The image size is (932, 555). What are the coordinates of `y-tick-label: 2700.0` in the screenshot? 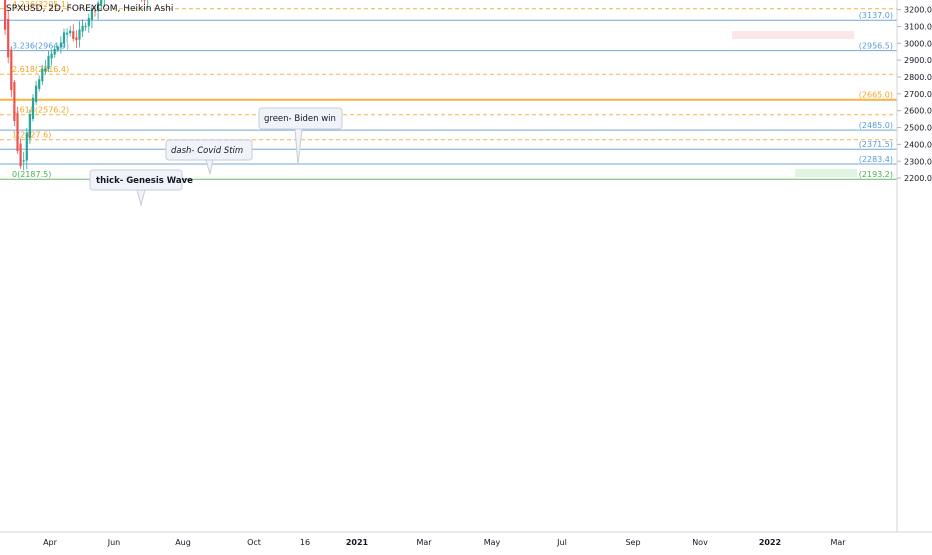 It's located at (918, 94).